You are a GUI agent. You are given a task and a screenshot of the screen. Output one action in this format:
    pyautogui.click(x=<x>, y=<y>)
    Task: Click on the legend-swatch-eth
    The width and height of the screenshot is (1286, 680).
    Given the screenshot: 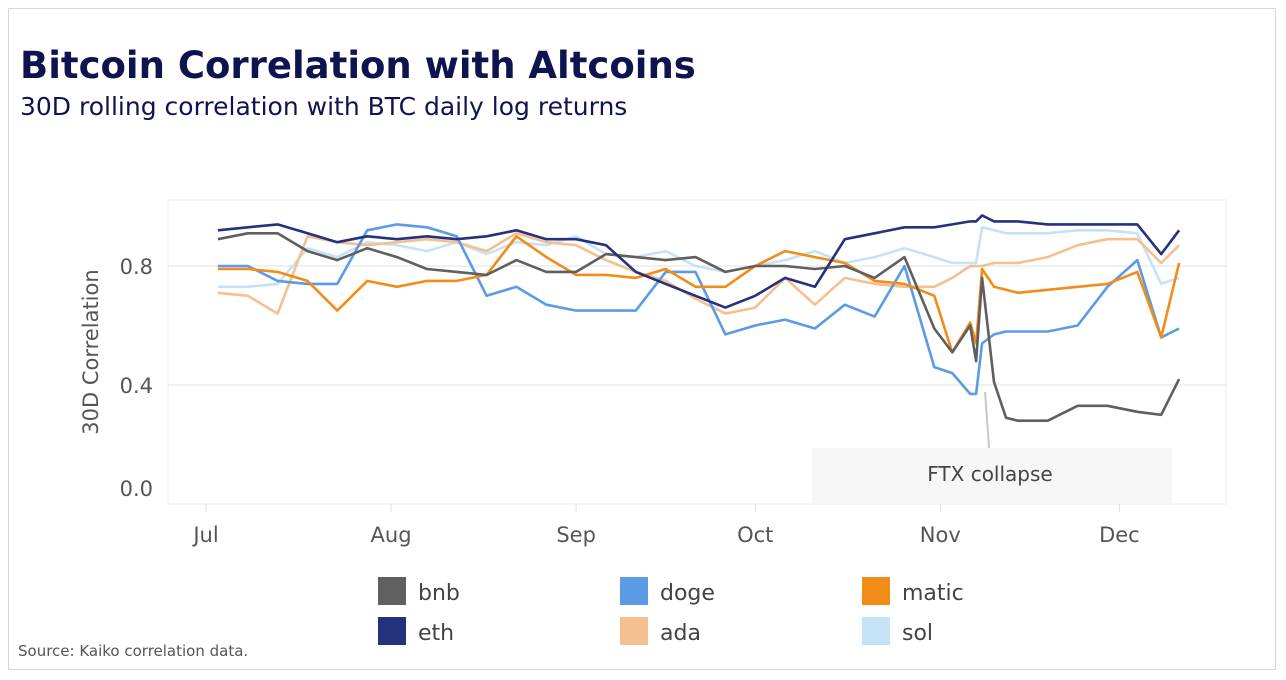 What is the action you would take?
    pyautogui.click(x=392, y=631)
    